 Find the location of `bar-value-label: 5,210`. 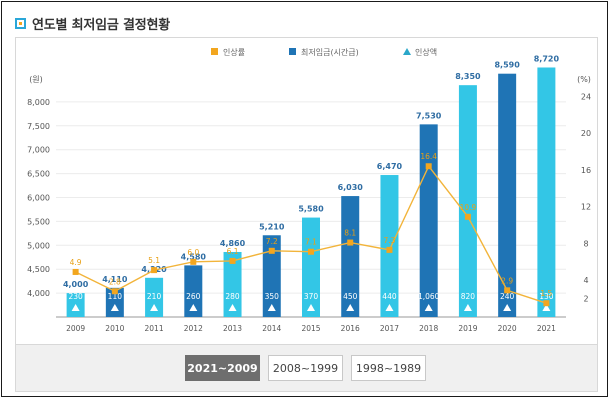

bar-value-label: 5,210 is located at coordinates (272, 226).